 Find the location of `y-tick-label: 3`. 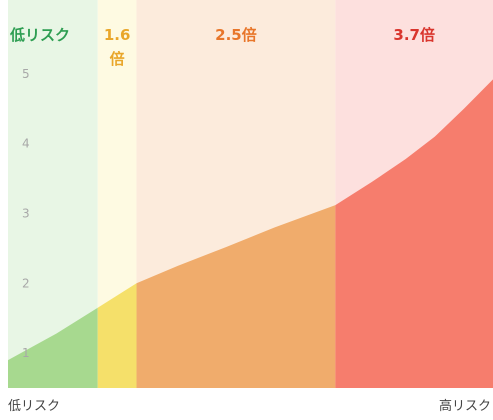

y-tick-label: 3 is located at coordinates (26, 213).